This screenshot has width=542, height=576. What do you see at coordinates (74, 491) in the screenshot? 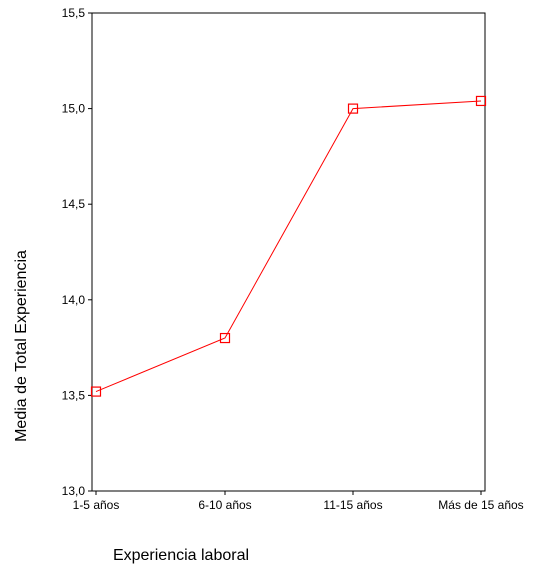
I see `y-tick-label: 13,0` at bounding box center [74, 491].